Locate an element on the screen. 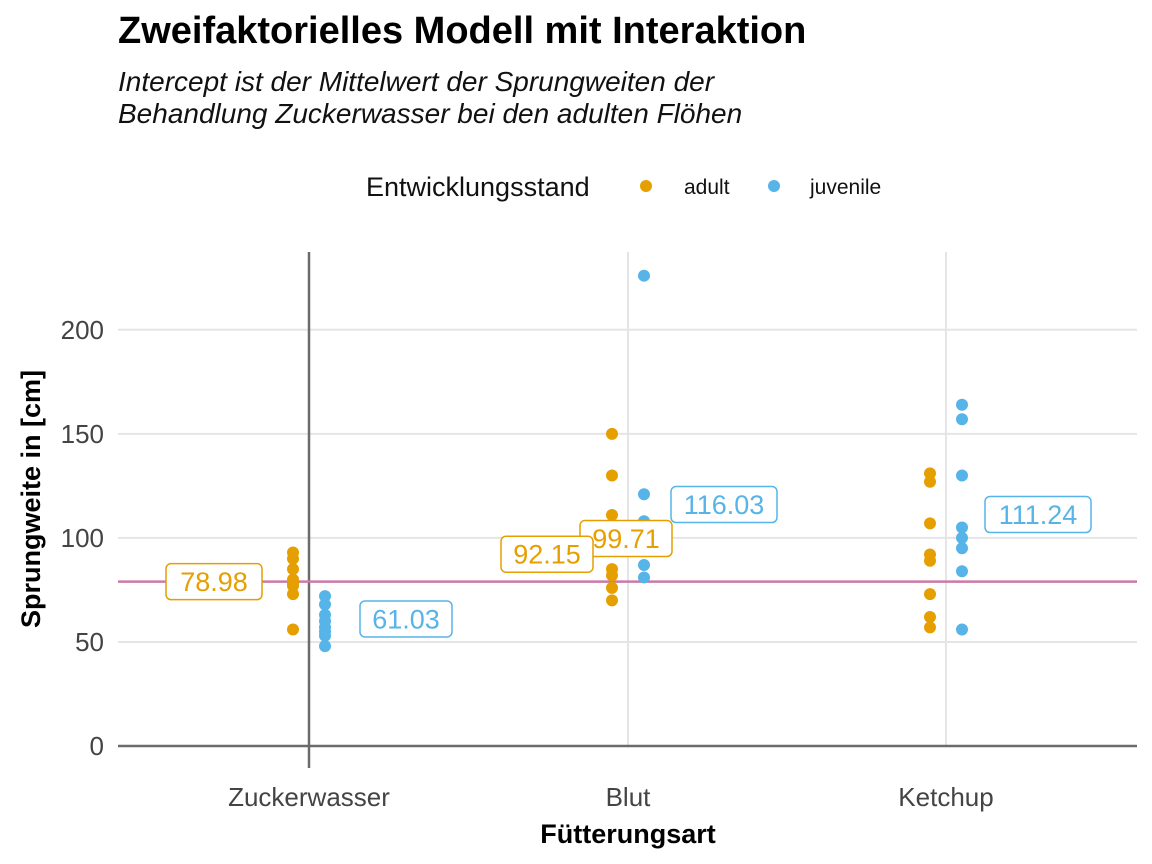 The width and height of the screenshot is (1152, 864). mean-label-juvenile-zuckerwasser: 61.03 is located at coordinates (406, 619).